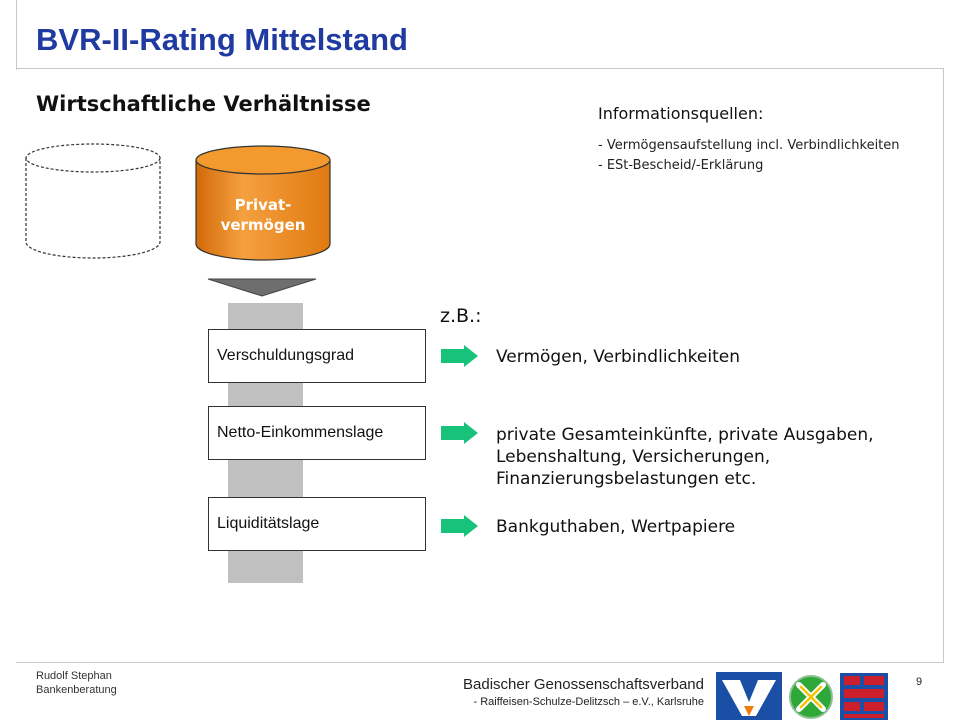  I want to click on author-name: Rudolf Stephan, so click(74, 676).